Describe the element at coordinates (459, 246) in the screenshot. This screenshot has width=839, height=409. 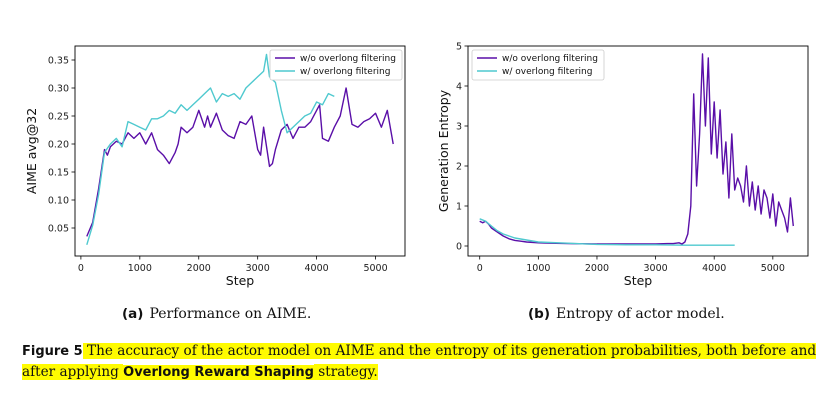
I see `y-tick-label: 0` at that location.